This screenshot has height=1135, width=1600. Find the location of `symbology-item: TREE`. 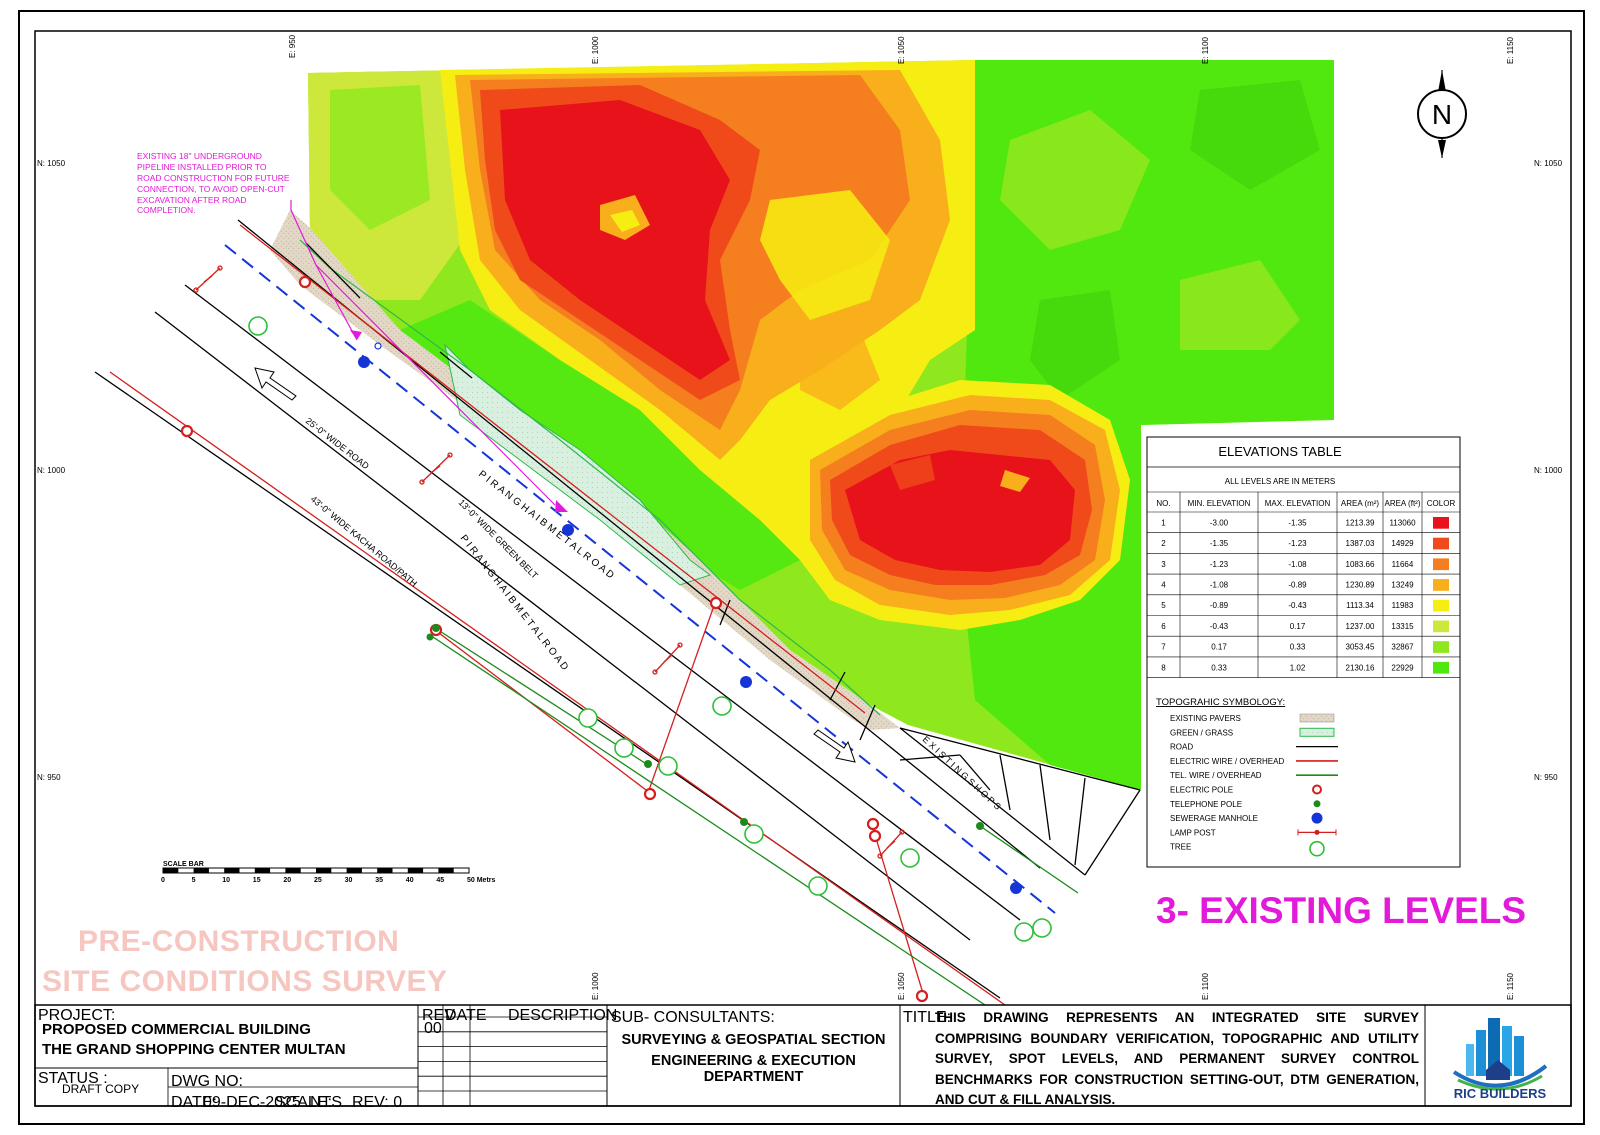

symbology-item: TREE is located at coordinates (1180, 847).